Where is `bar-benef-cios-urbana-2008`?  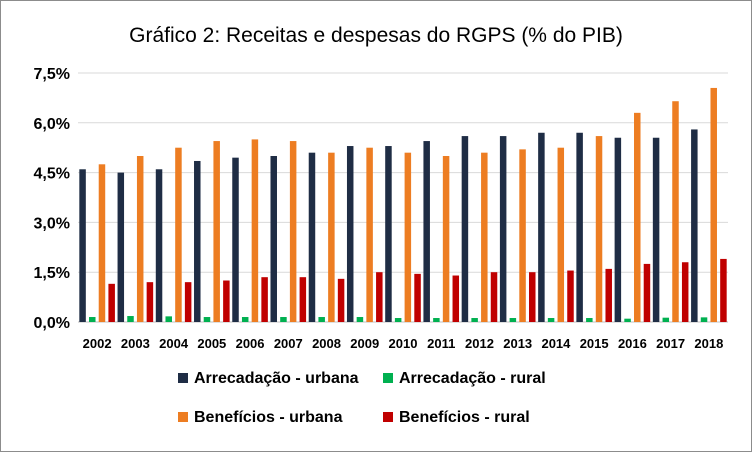 bar-benef-cios-urbana-2008 is located at coordinates (331, 237).